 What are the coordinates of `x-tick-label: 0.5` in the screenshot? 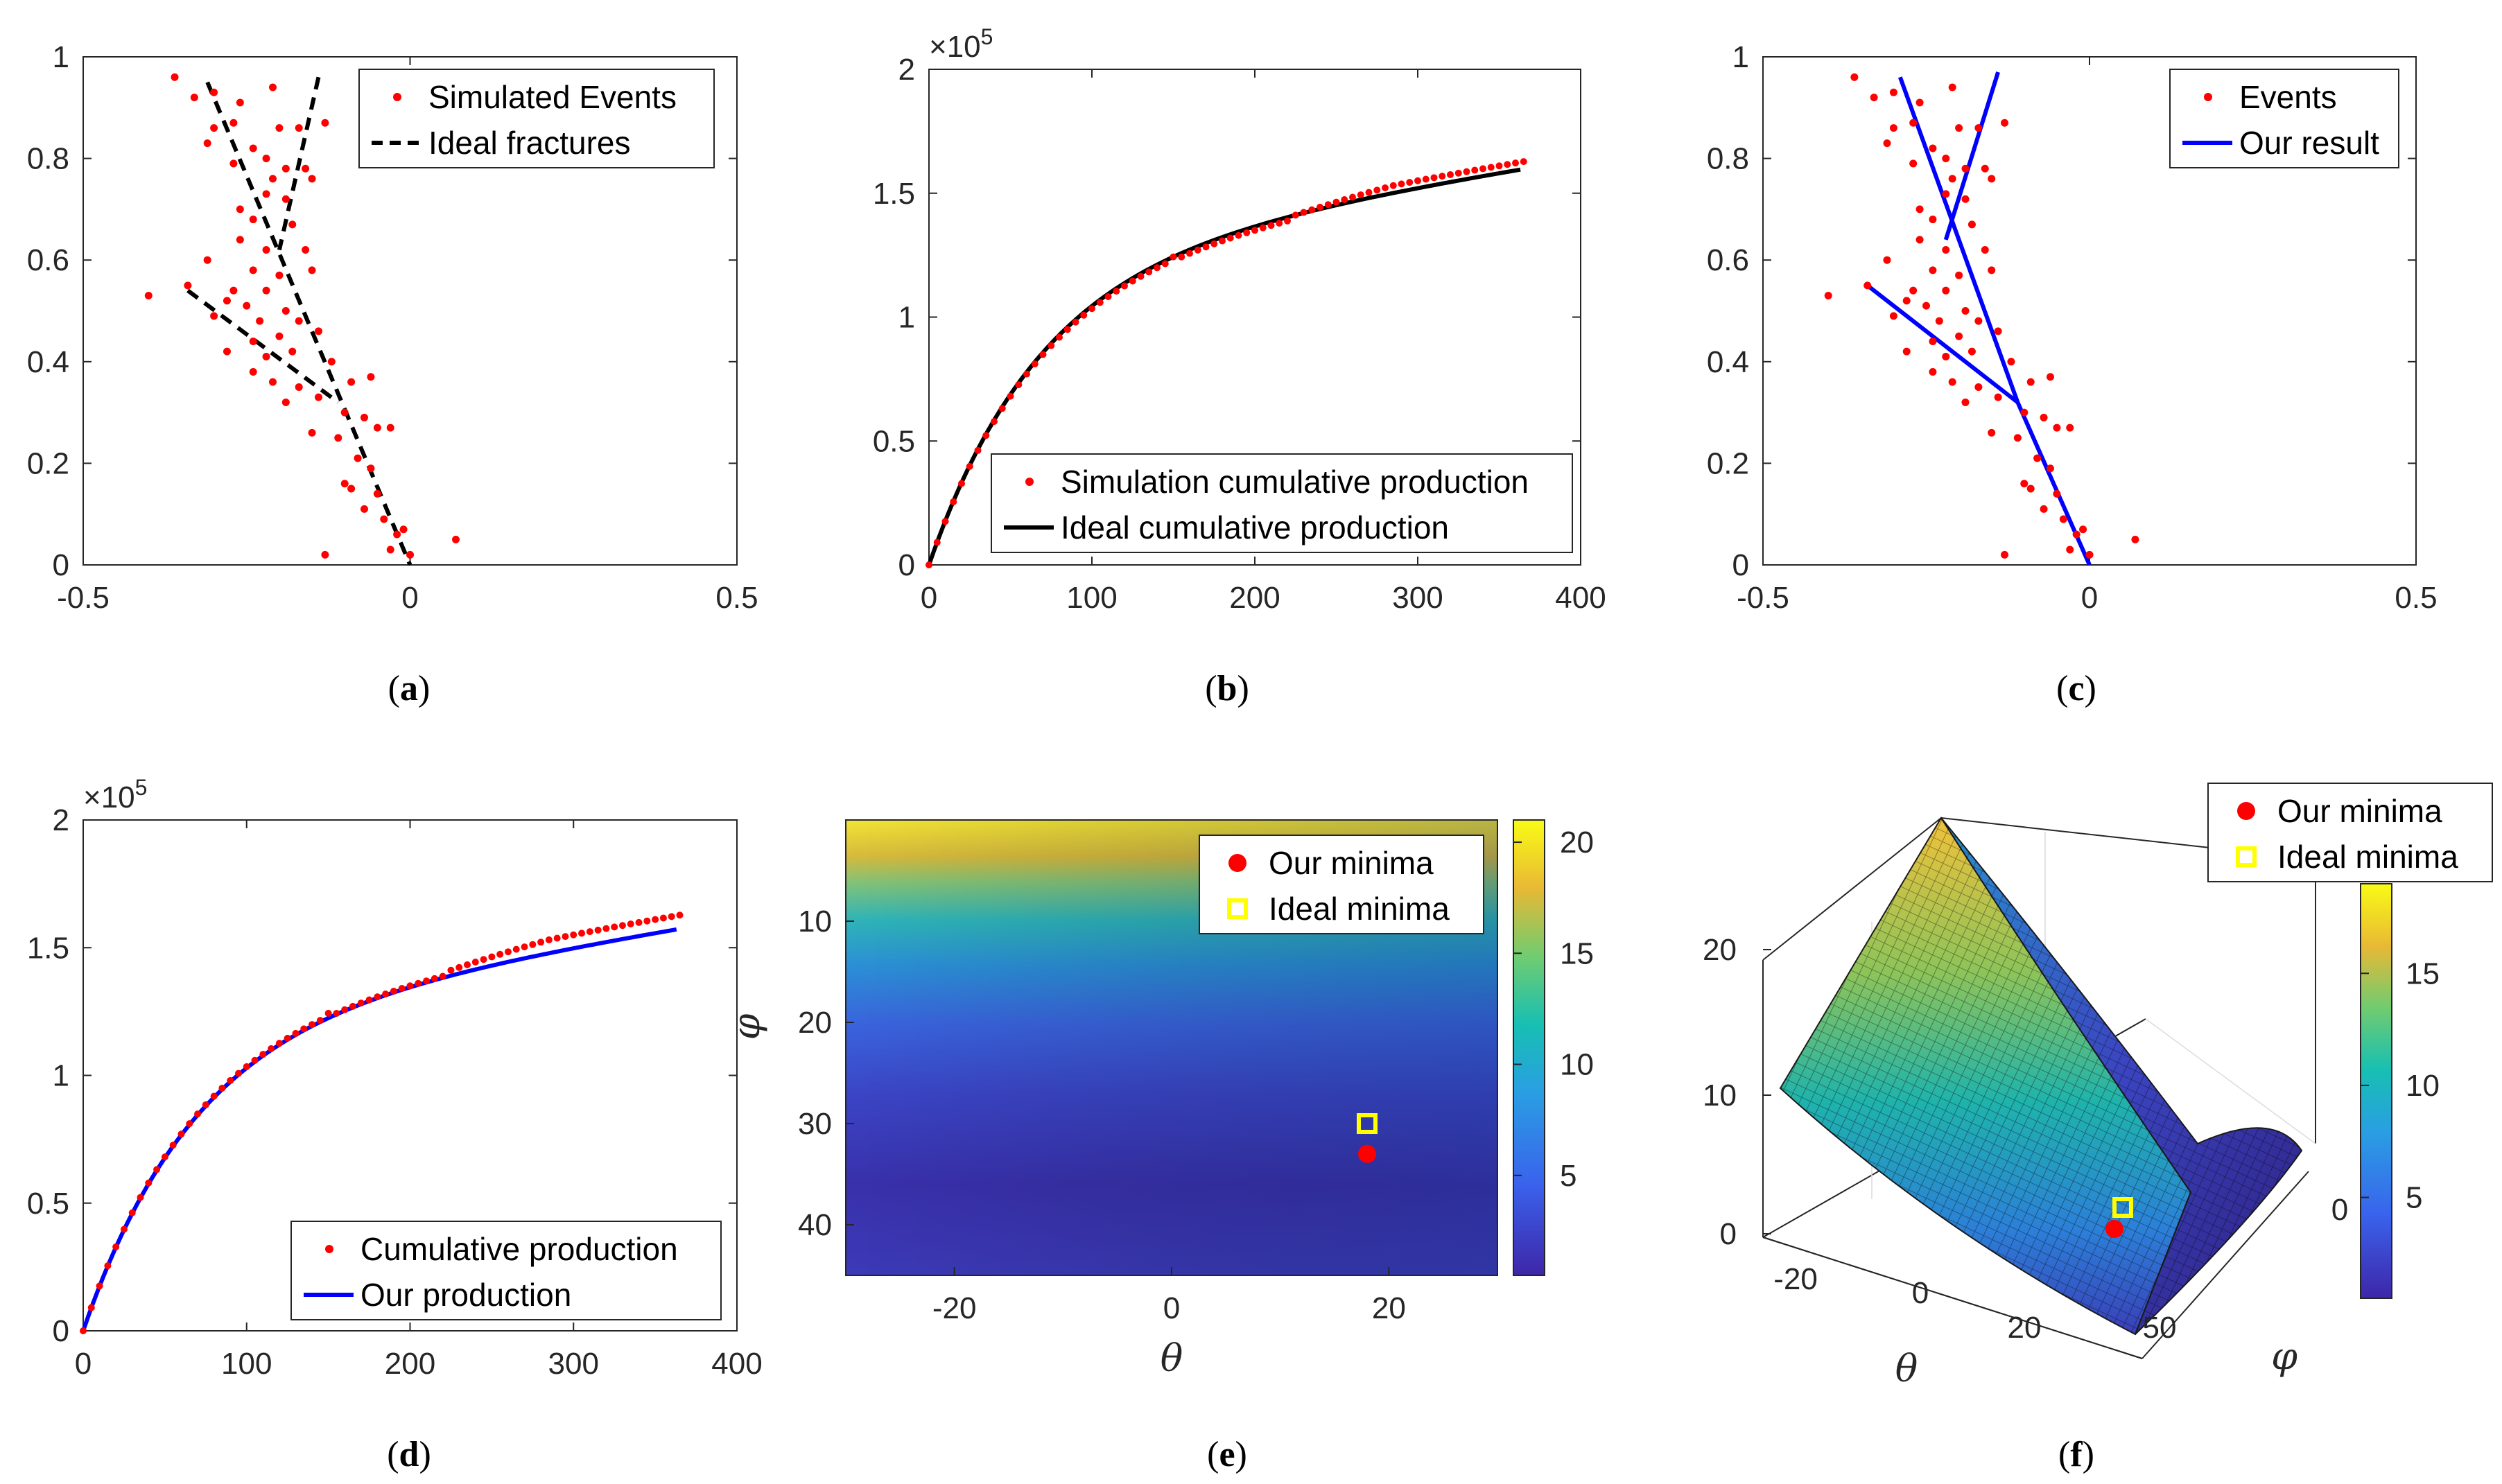 It's located at (2416, 598).